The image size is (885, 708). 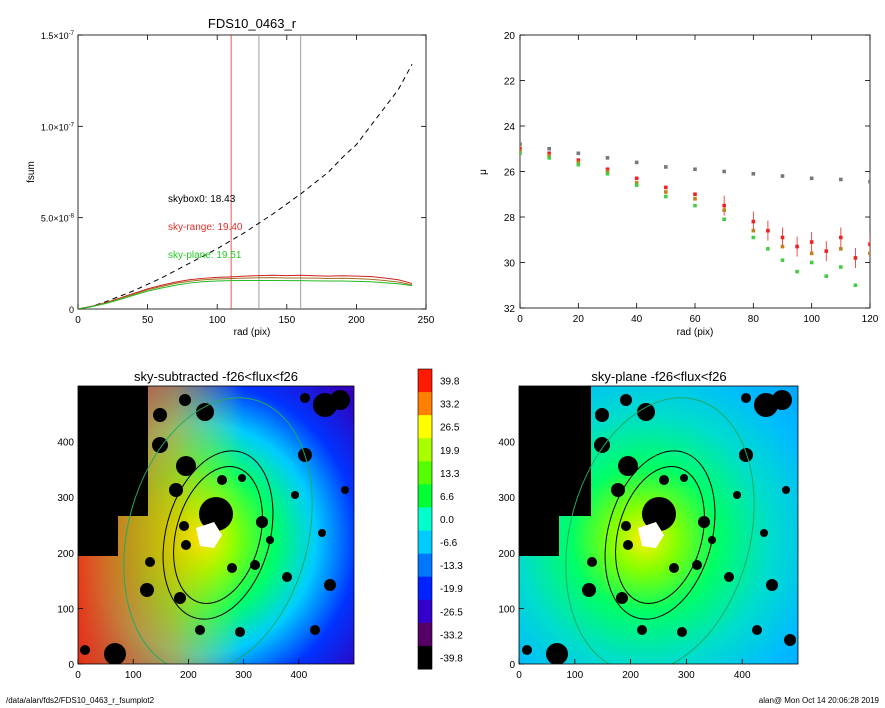 What do you see at coordinates (252, 23) in the screenshot?
I see `chart-title: FDS10_0463_r` at bounding box center [252, 23].